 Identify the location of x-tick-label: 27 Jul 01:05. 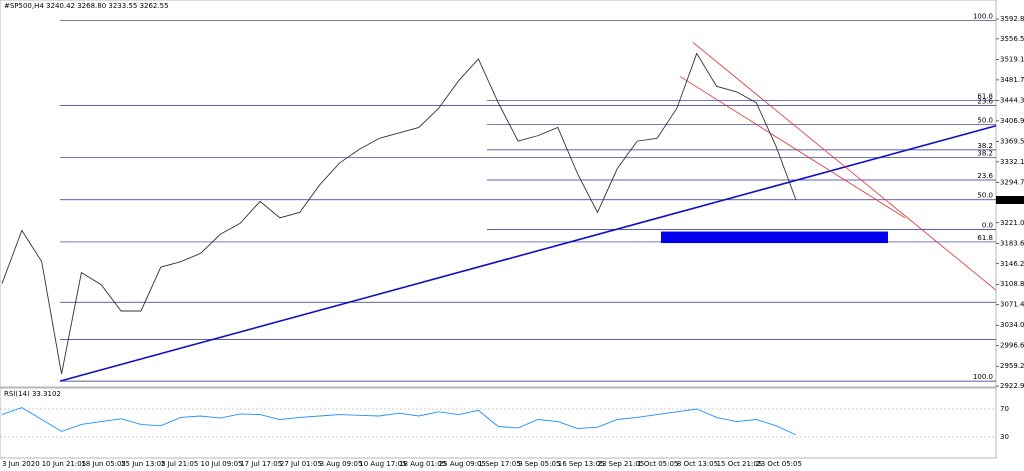
(301, 464).